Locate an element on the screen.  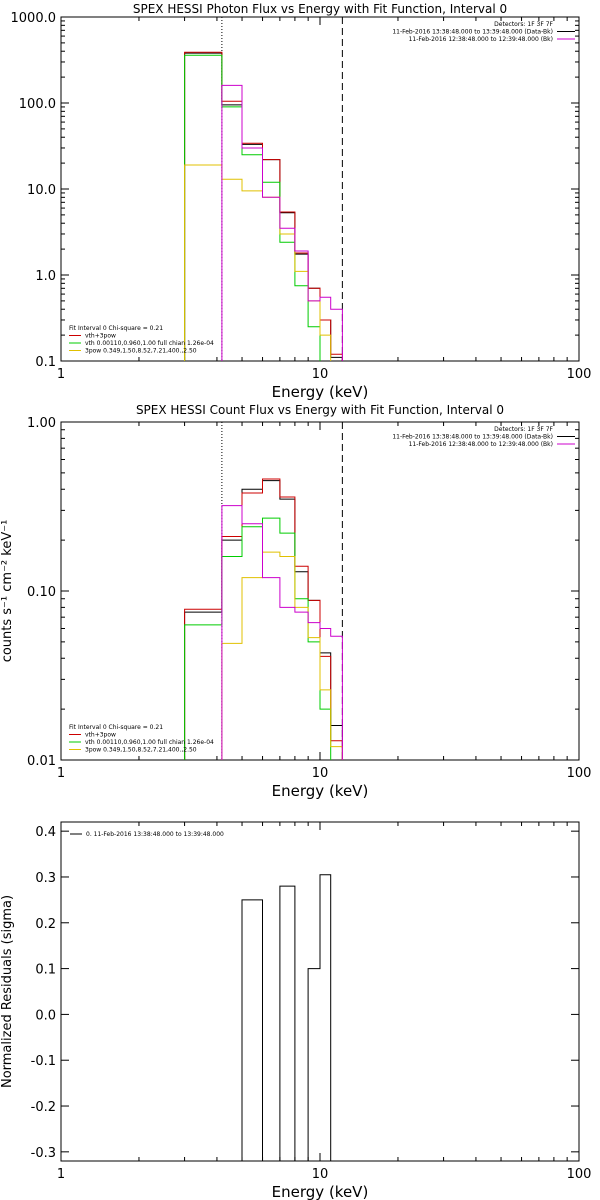
y-tick-label: 1.0 is located at coordinates (45, 276).